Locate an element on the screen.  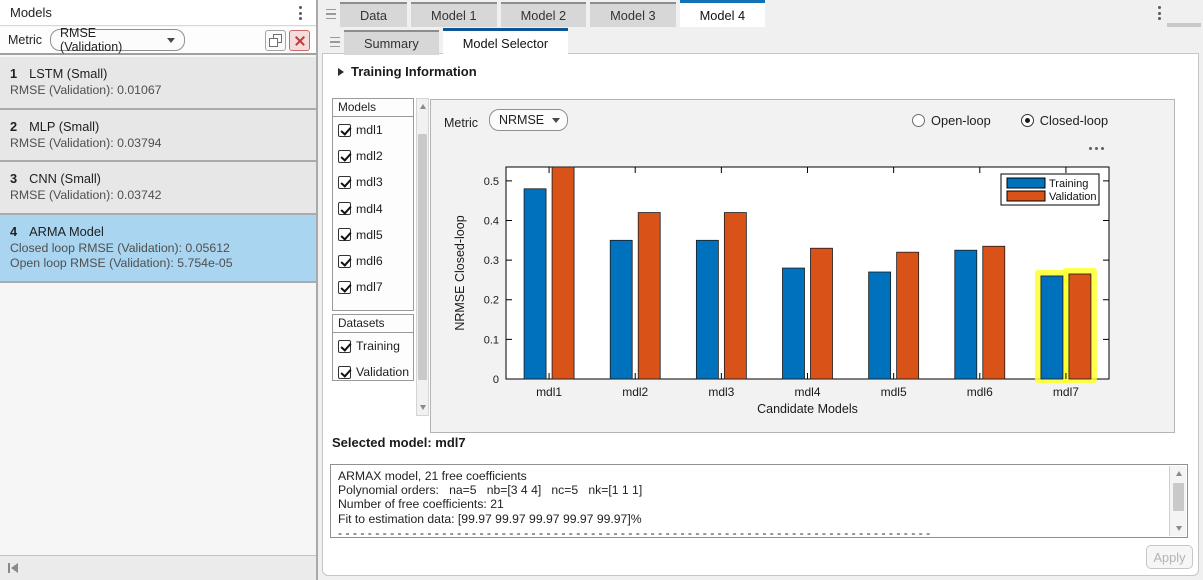
x-axis-label: Candidate Models is located at coordinates (807, 409).